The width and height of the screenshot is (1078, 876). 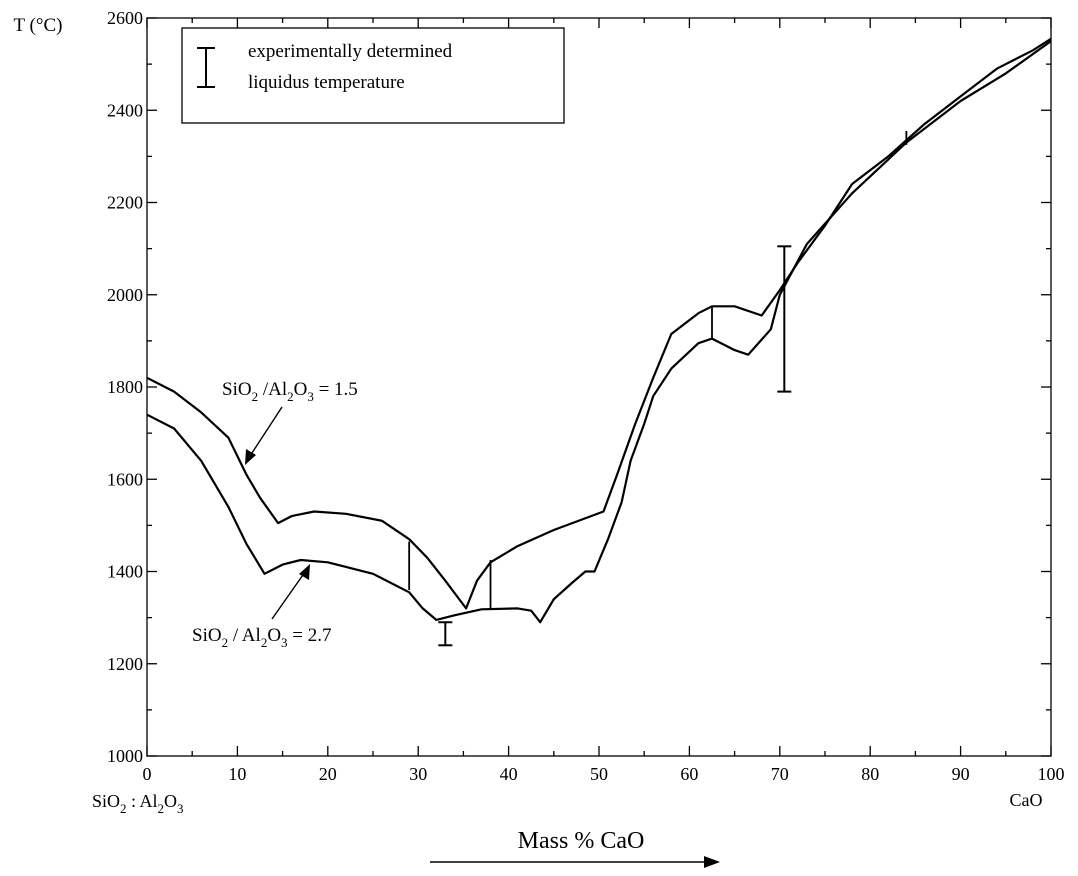 I want to click on x-tick-label: 50, so click(x=599, y=774).